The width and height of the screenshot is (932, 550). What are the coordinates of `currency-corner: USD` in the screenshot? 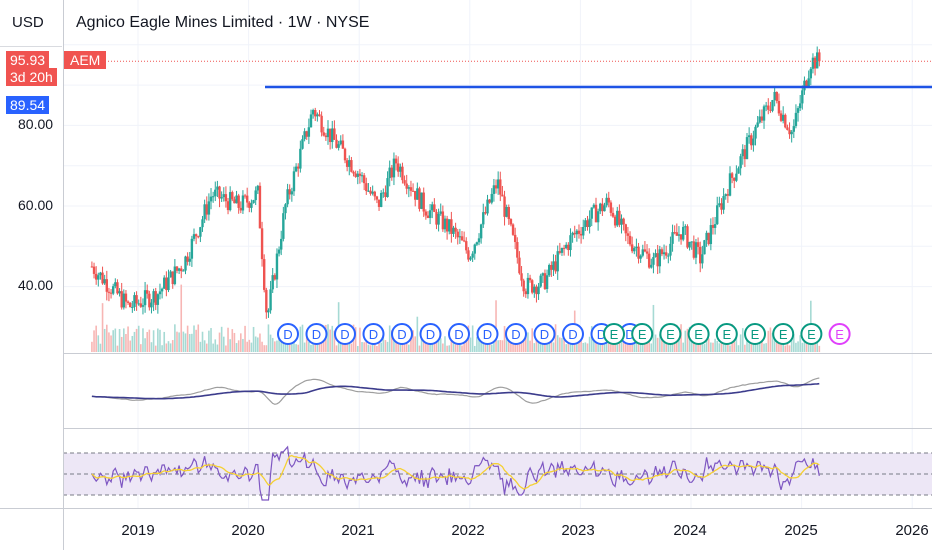 It's located at (31, 23).